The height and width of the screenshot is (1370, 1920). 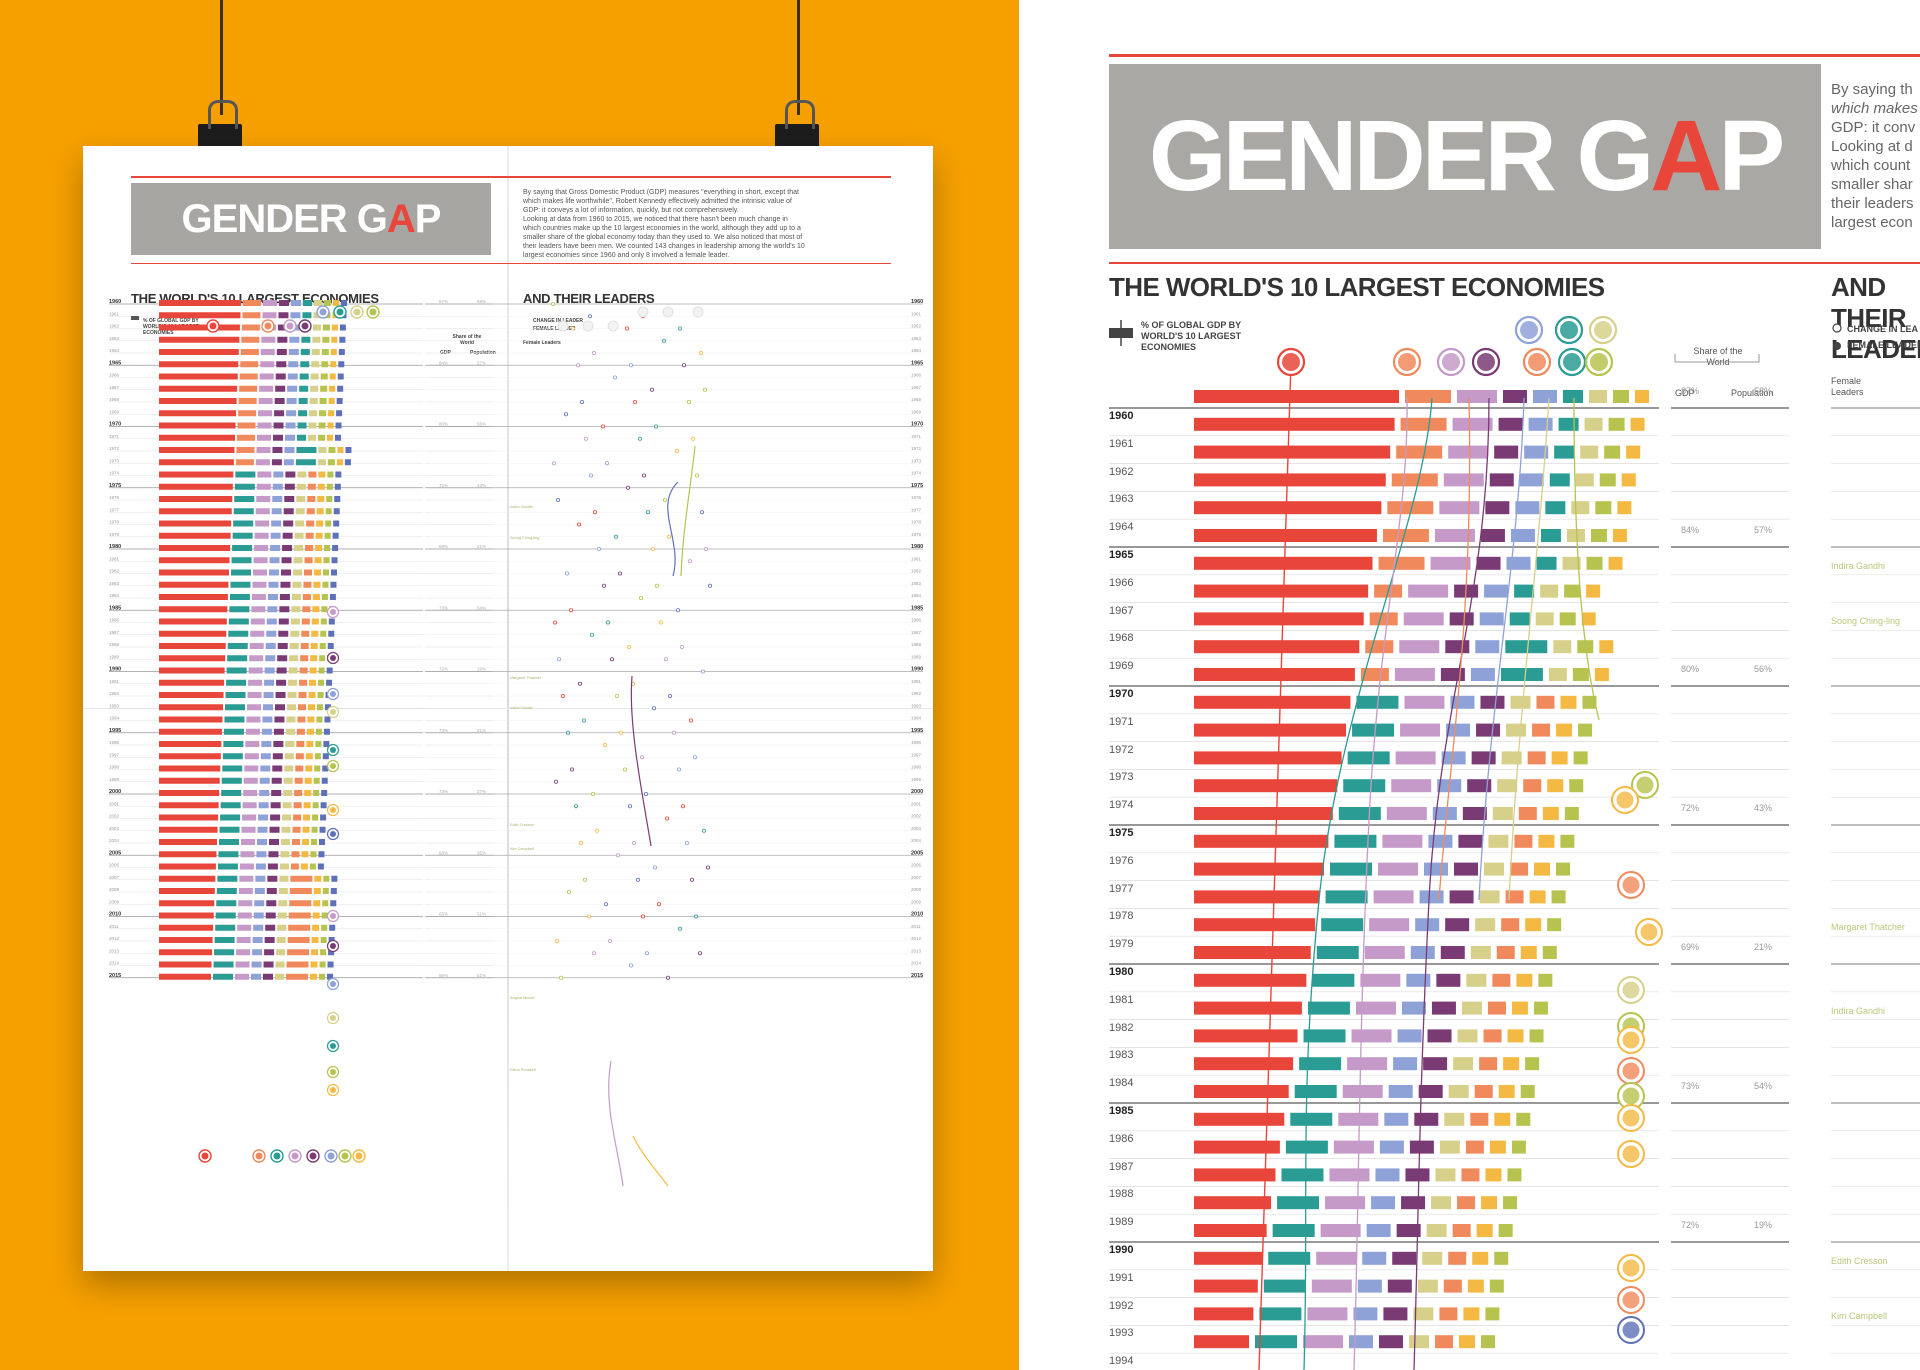 What do you see at coordinates (1858, 1010) in the screenshot?
I see `zoom-female-leader-name: Indira Gandhi` at bounding box center [1858, 1010].